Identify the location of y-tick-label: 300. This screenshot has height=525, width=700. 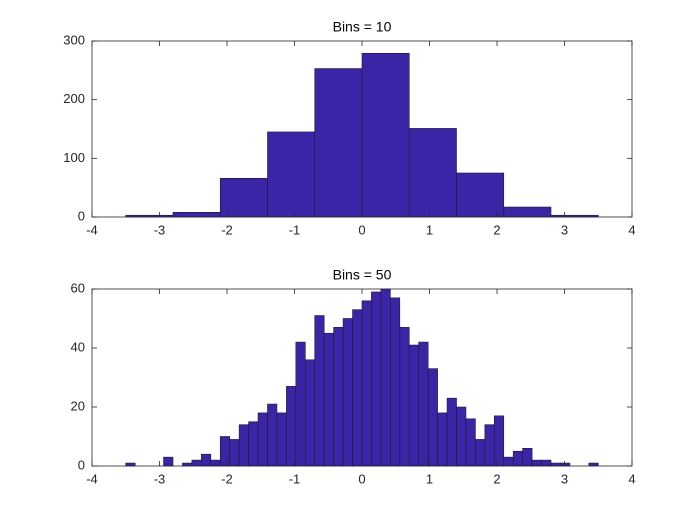
(74, 39).